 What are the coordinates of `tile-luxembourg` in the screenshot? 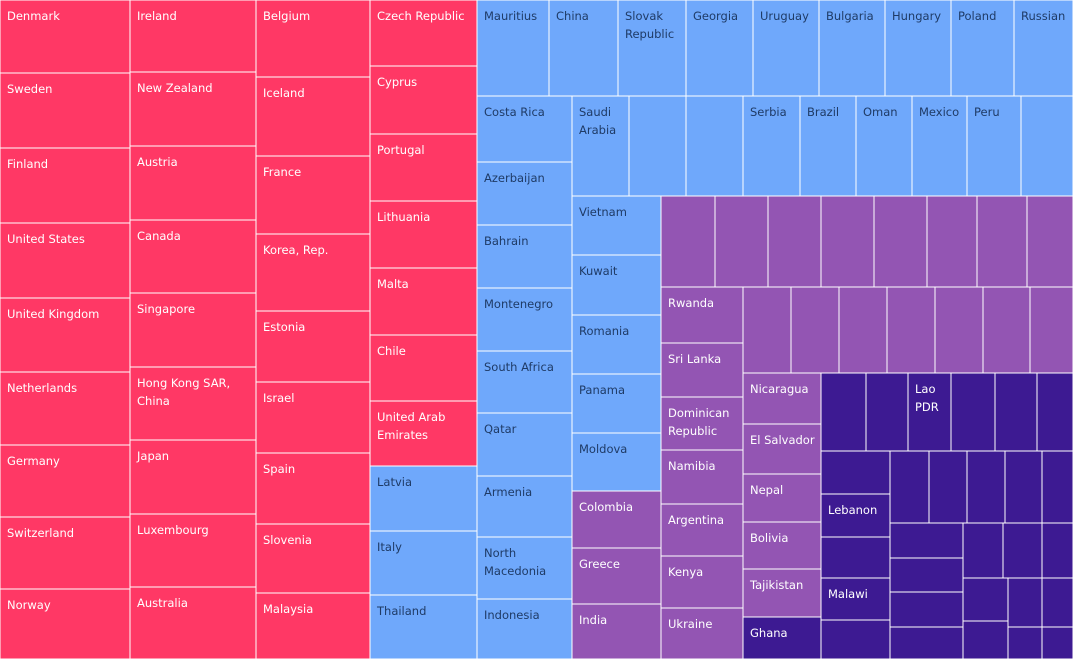 It's located at (193, 550).